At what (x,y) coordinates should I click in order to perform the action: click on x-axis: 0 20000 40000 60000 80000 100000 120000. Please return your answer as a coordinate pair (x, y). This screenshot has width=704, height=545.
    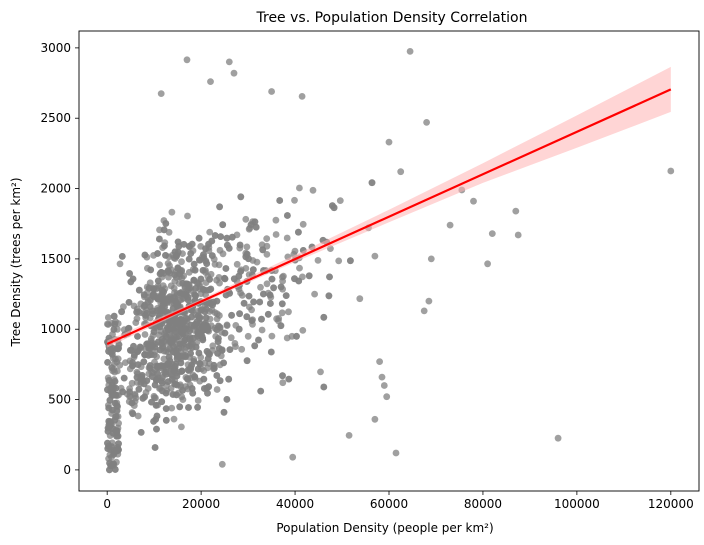
    Looking at the image, I should click on (398, 501).